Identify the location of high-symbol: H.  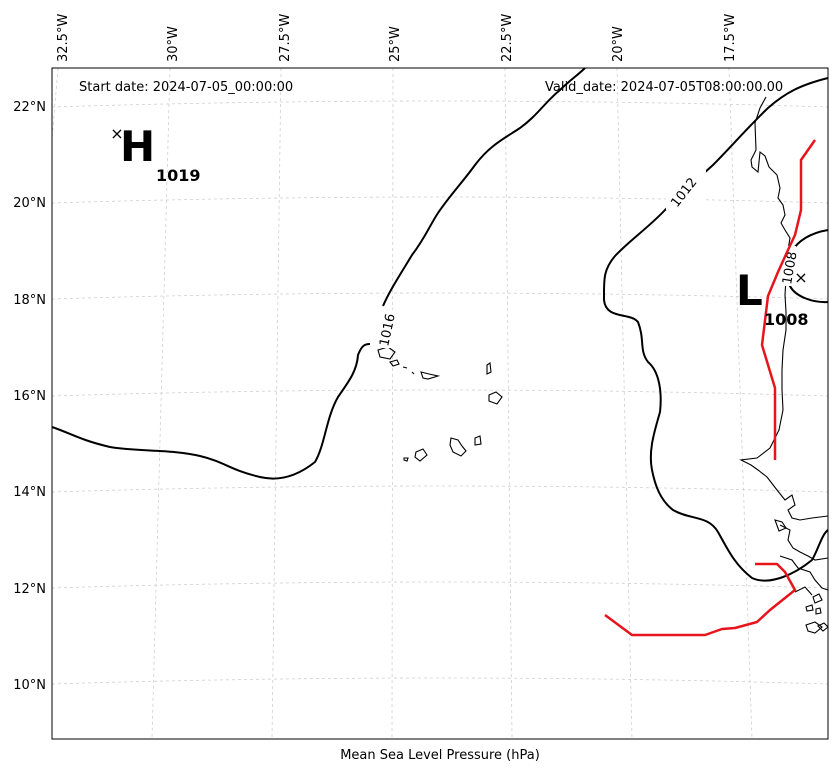
(137, 146).